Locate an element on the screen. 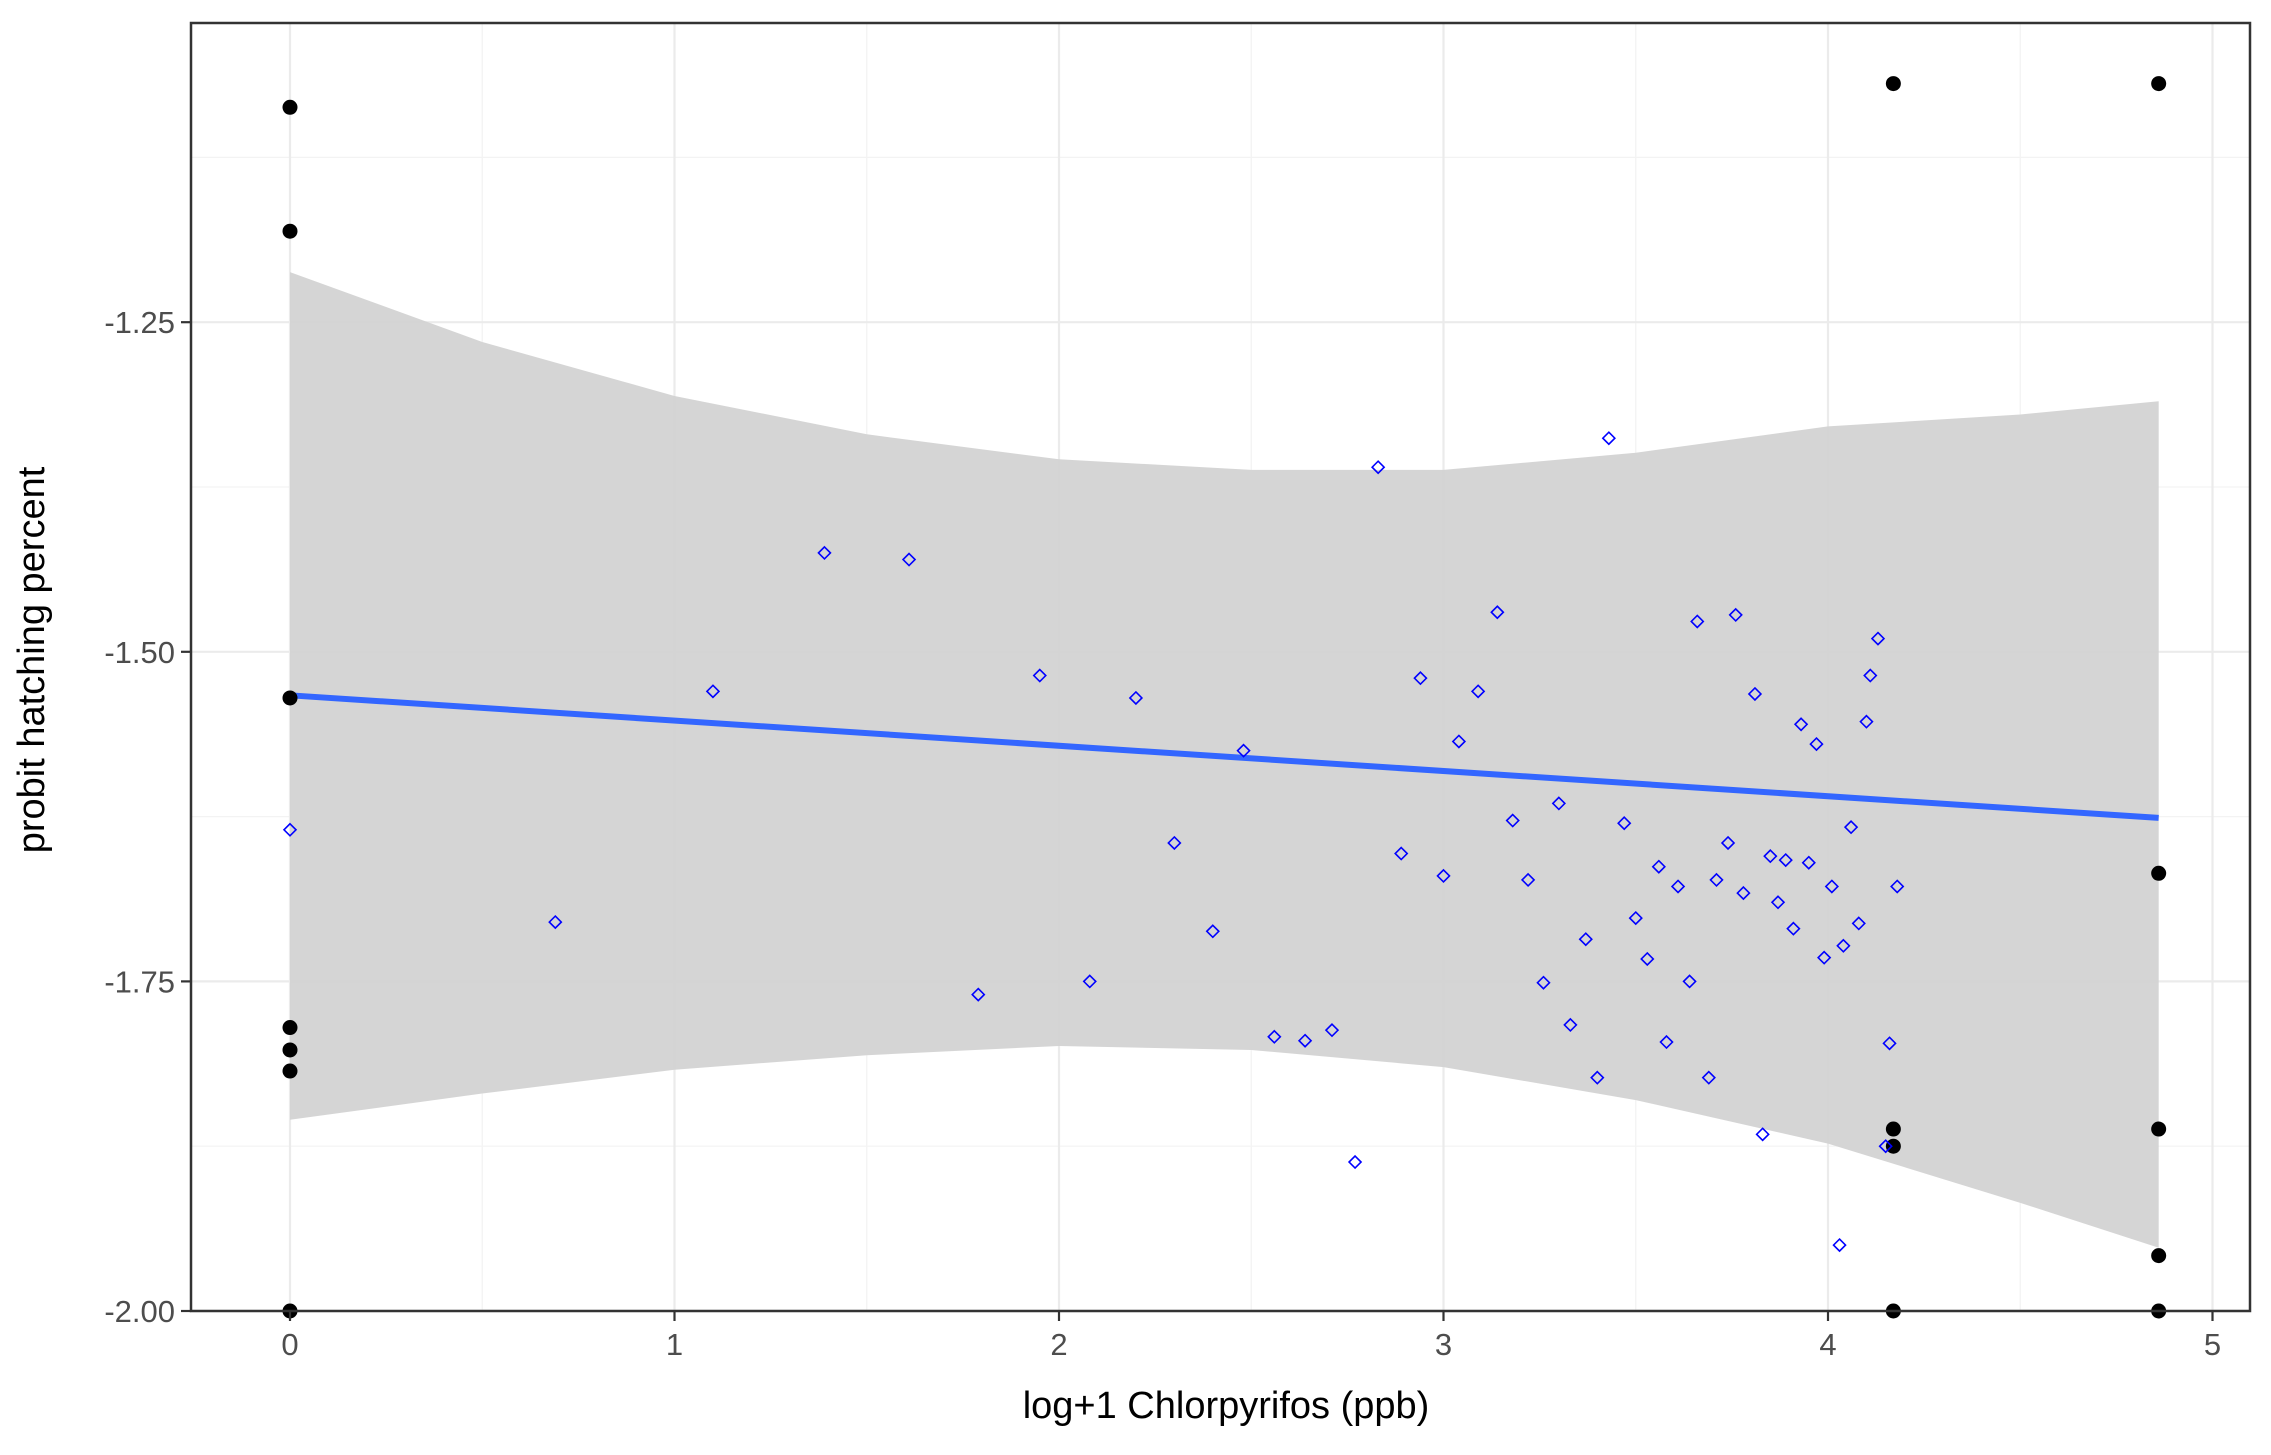 The image size is (2271, 1455). y-tick-label: -2.00 is located at coordinates (139, 1311).